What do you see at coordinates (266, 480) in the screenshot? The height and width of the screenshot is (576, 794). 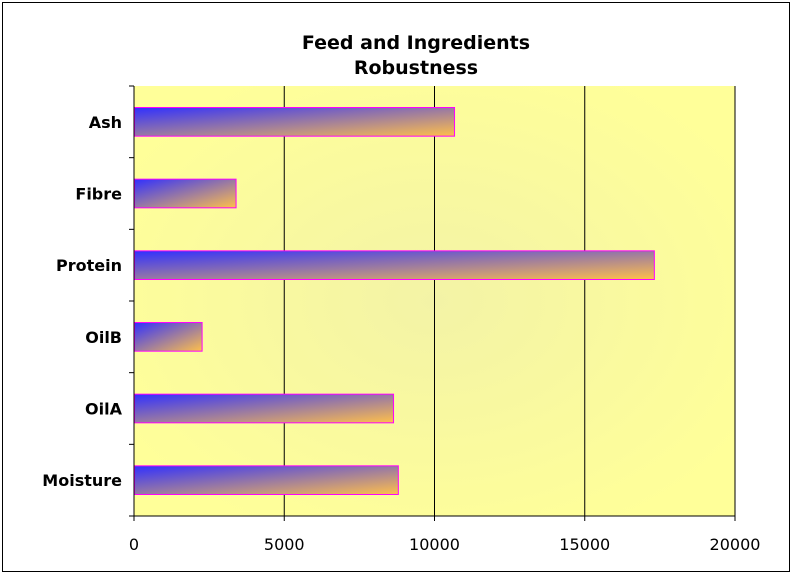 I see `bar-moisture` at bounding box center [266, 480].